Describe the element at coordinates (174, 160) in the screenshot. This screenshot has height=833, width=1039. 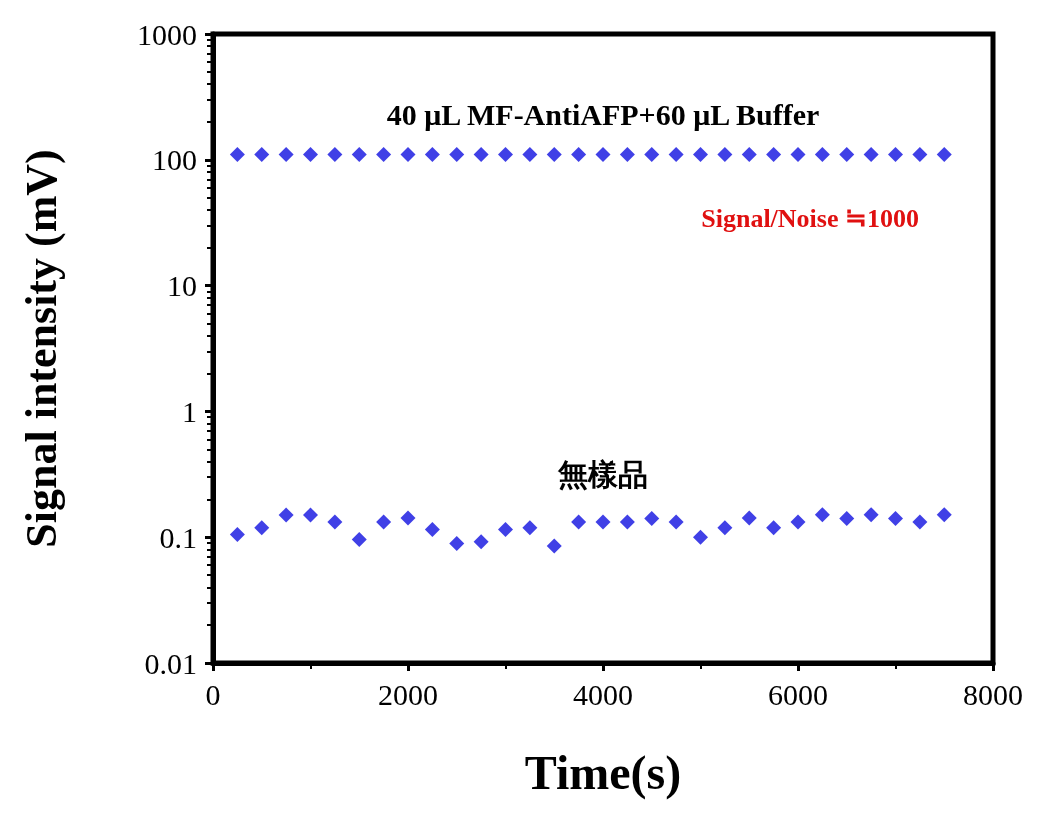
I see `y-tick-label: 100` at that location.